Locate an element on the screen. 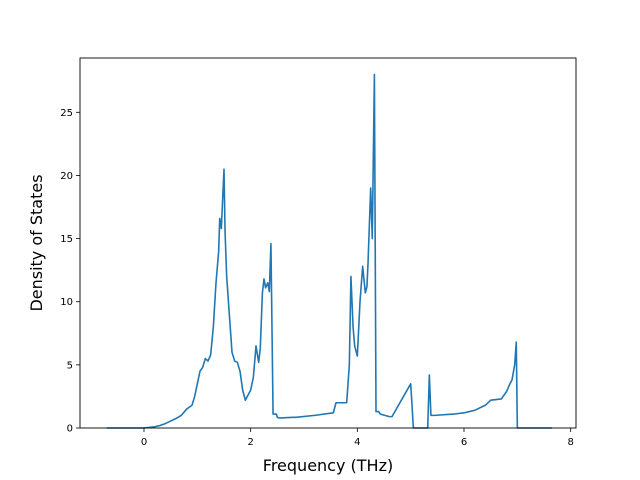 This screenshot has width=640, height=480. y-tick-label: 20 is located at coordinates (66, 176).